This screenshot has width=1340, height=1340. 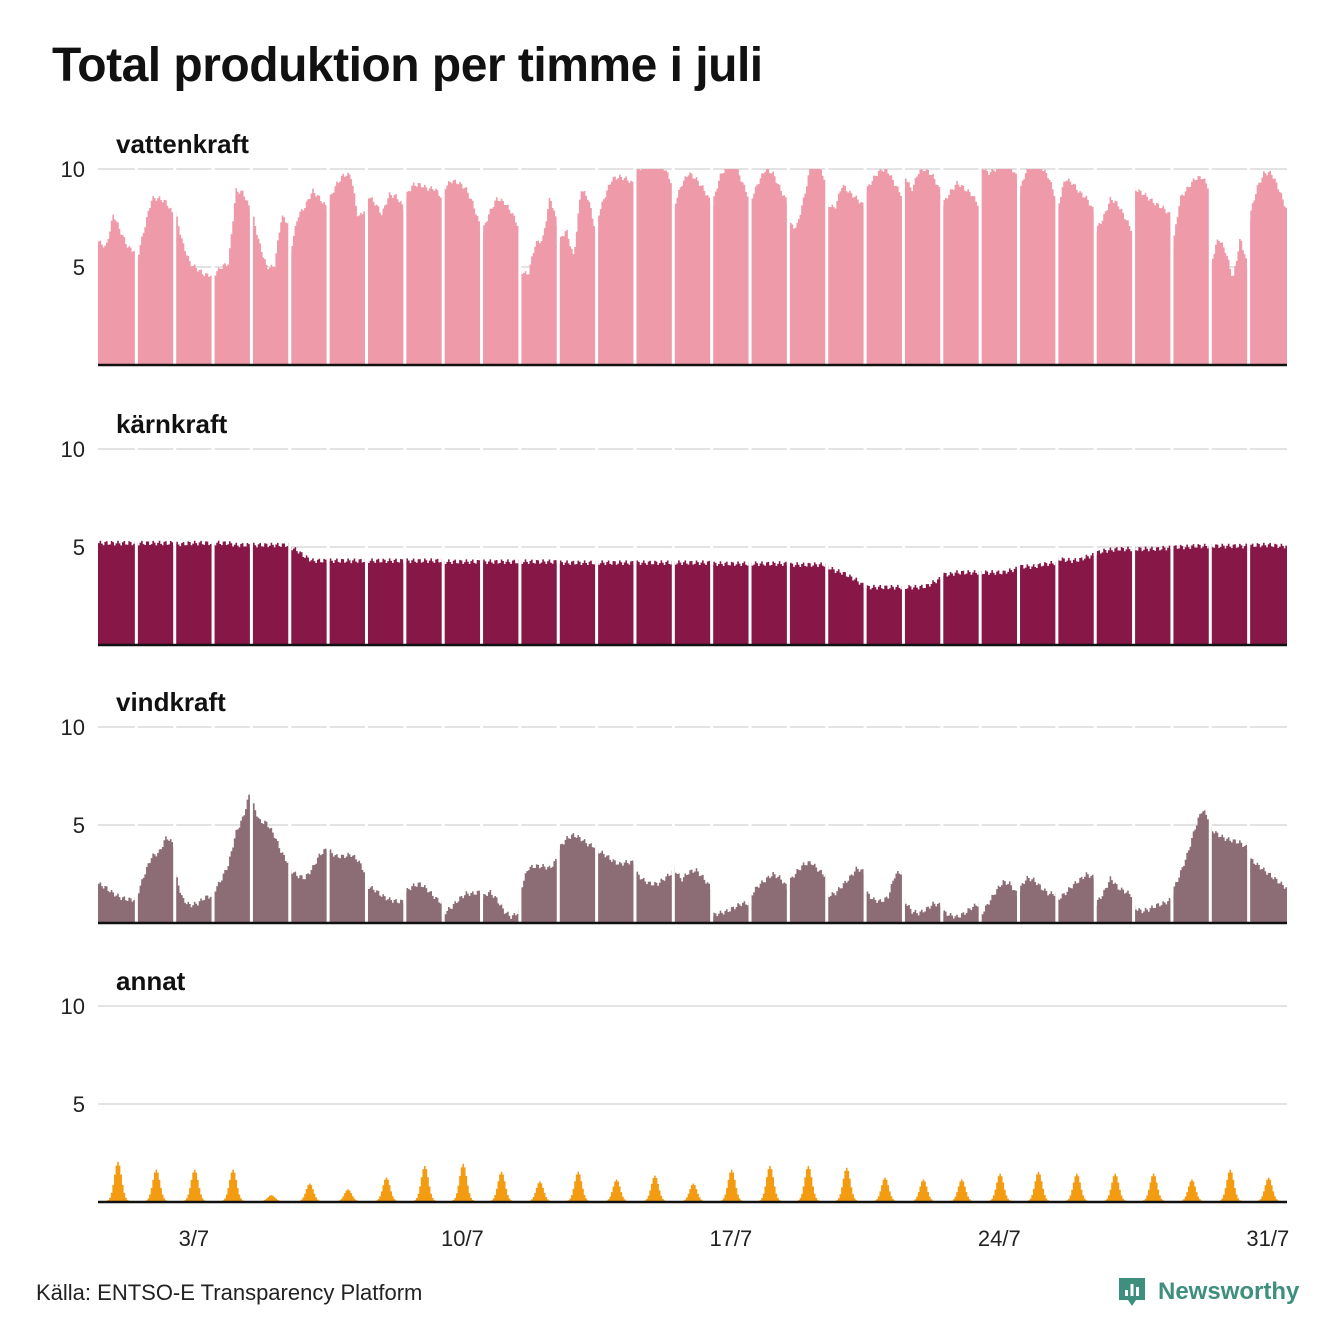 What do you see at coordinates (692, 1181) in the screenshot?
I see `area-annat` at bounding box center [692, 1181].